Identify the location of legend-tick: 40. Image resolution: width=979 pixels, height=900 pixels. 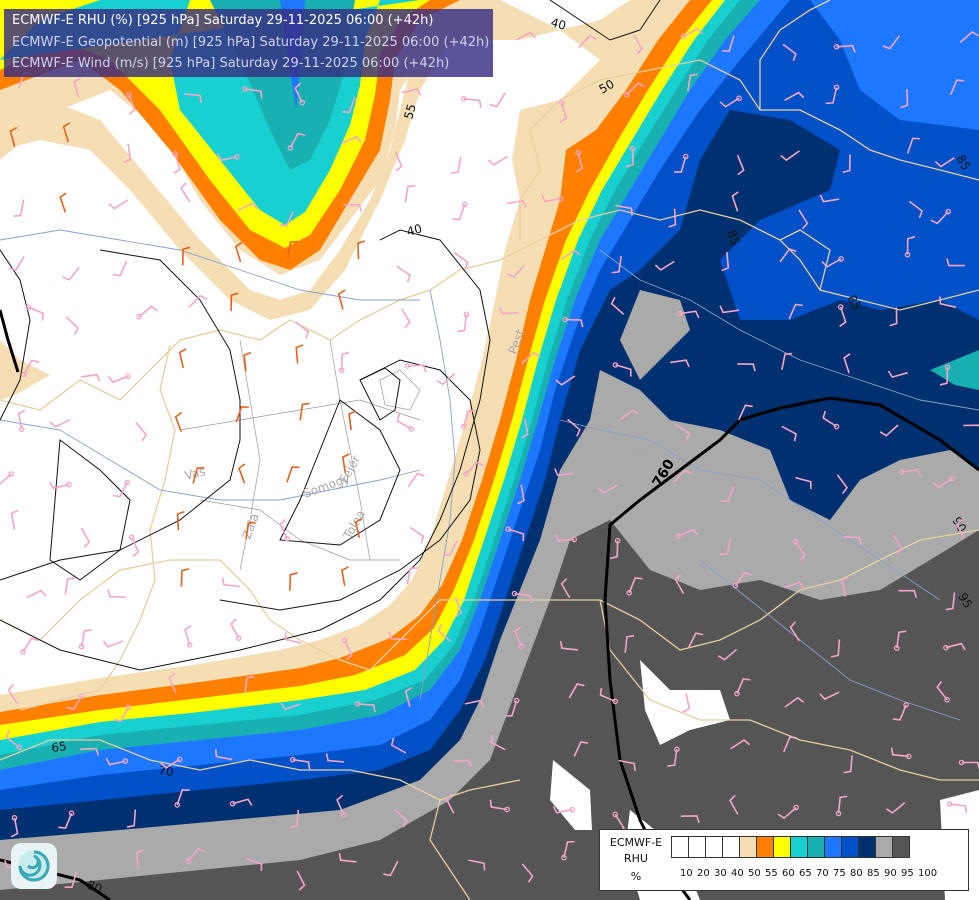
(737, 873).